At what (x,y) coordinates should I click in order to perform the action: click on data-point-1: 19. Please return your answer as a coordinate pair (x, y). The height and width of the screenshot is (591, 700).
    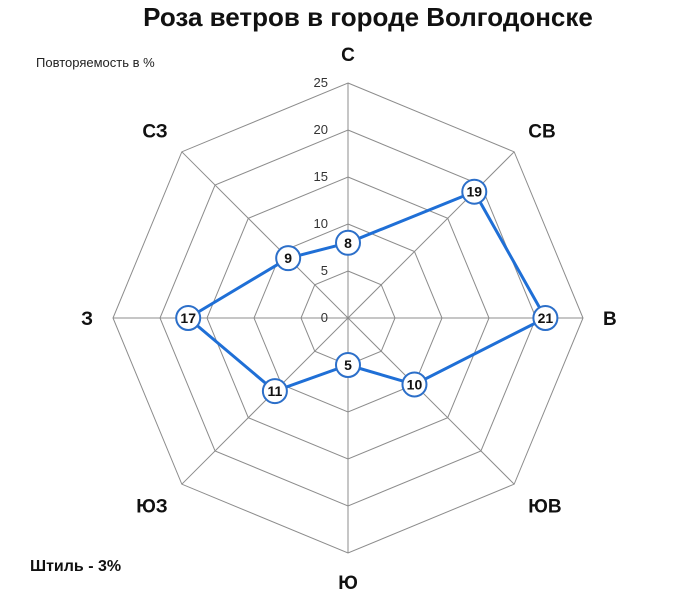
    Looking at the image, I should click on (474, 191).